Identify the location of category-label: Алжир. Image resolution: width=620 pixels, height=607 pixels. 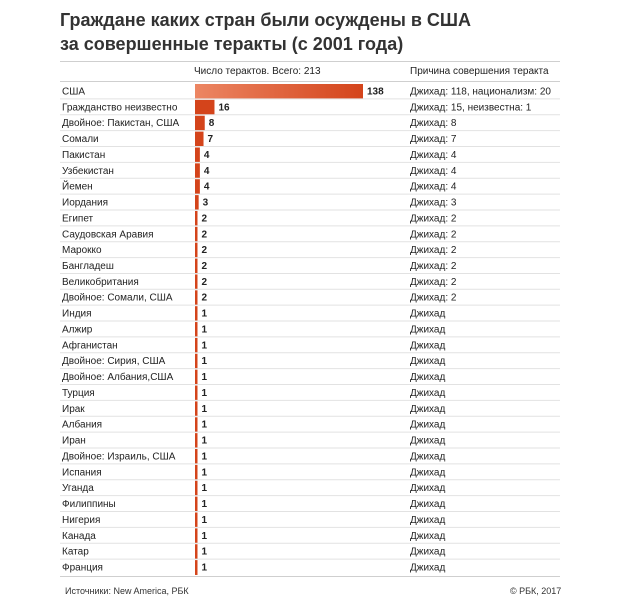
(77, 329).